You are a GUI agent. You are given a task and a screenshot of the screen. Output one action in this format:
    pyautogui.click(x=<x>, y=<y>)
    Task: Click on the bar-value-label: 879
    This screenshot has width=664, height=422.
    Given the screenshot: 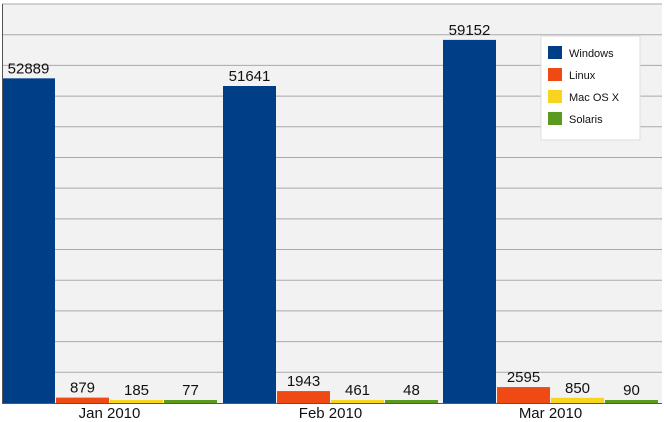 What is the action you would take?
    pyautogui.click(x=82, y=388)
    